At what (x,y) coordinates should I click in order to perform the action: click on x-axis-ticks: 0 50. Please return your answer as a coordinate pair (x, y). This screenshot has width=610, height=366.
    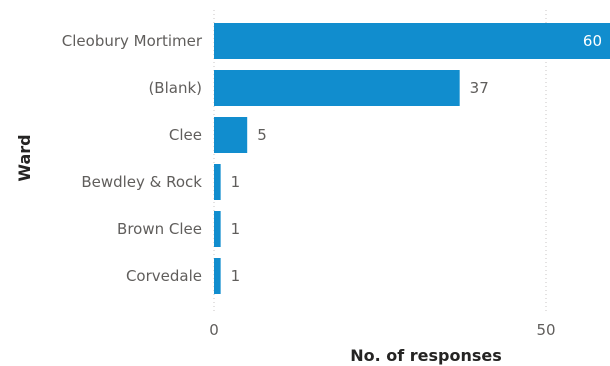
    Looking at the image, I should click on (382, 330).